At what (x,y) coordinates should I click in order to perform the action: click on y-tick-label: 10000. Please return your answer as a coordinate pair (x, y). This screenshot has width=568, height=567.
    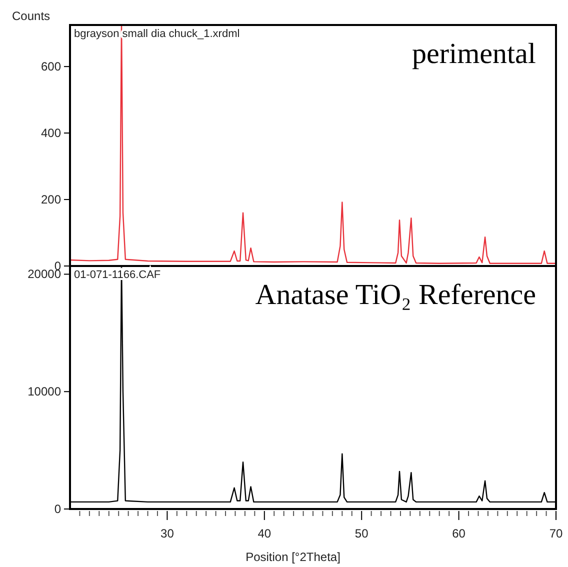
    Looking at the image, I should click on (45, 391).